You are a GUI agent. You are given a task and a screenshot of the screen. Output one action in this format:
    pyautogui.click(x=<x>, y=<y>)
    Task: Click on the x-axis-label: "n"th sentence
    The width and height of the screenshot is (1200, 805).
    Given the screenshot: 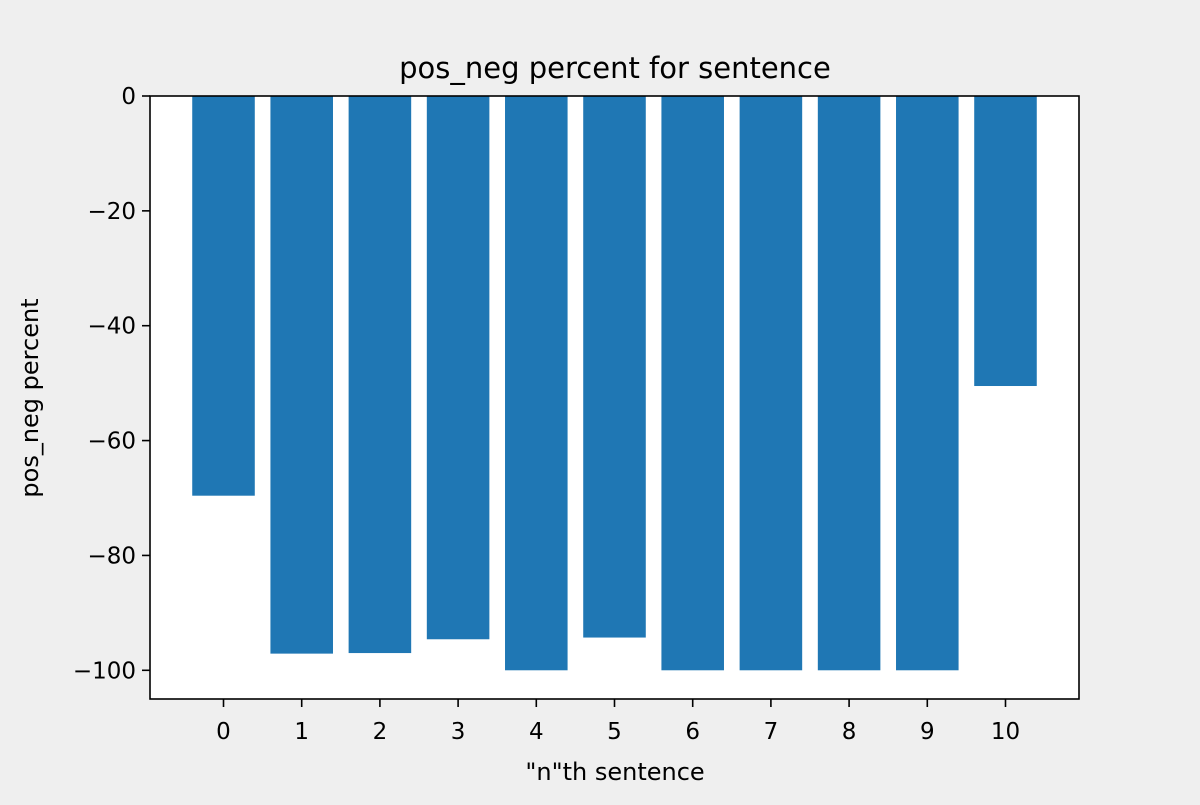 What is the action you would take?
    pyautogui.click(x=614, y=772)
    